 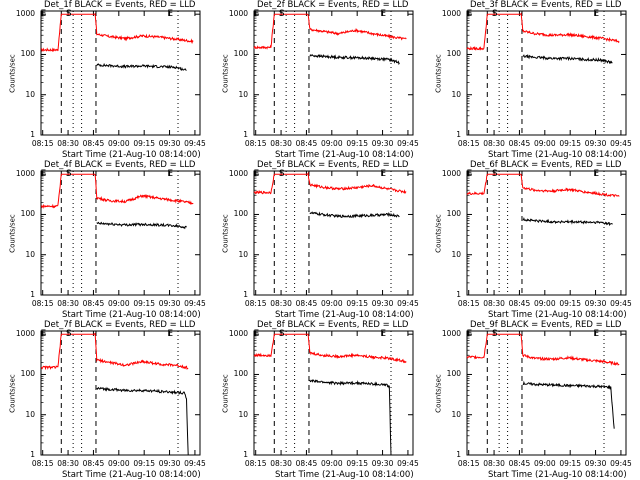 I want to click on panel-title: Det_5f BLACK = Events, RED = LLD, so click(x=333, y=165).